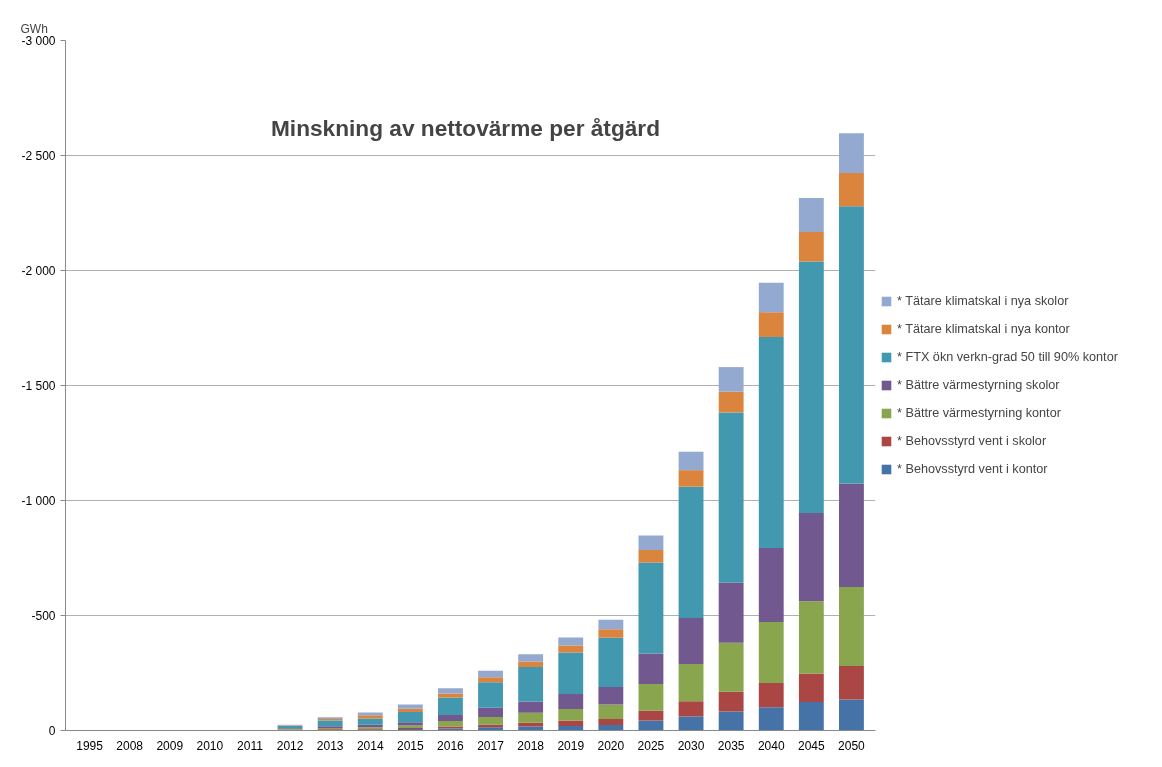  What do you see at coordinates (852, 745) in the screenshot?
I see `x-tick-label: 2050` at bounding box center [852, 745].